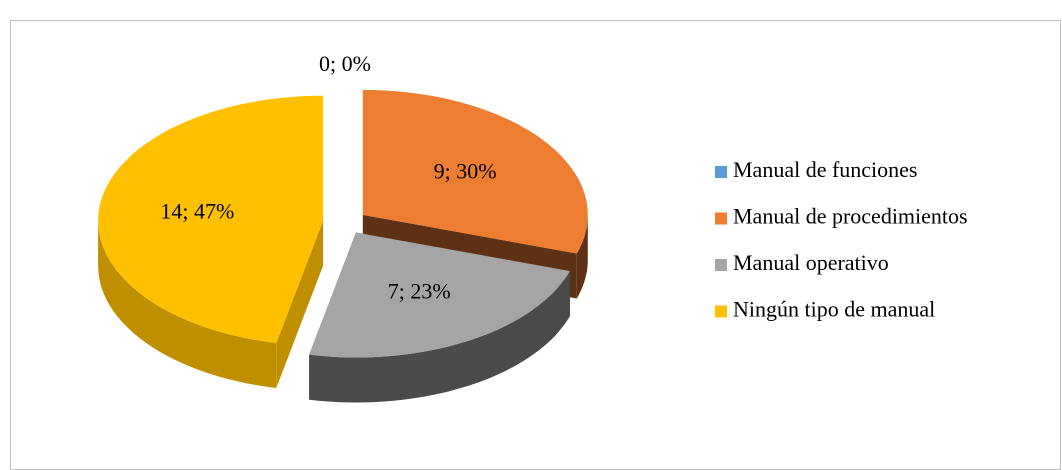  What do you see at coordinates (465, 171) in the screenshot?
I see `data-label: 9; 30%` at bounding box center [465, 171].